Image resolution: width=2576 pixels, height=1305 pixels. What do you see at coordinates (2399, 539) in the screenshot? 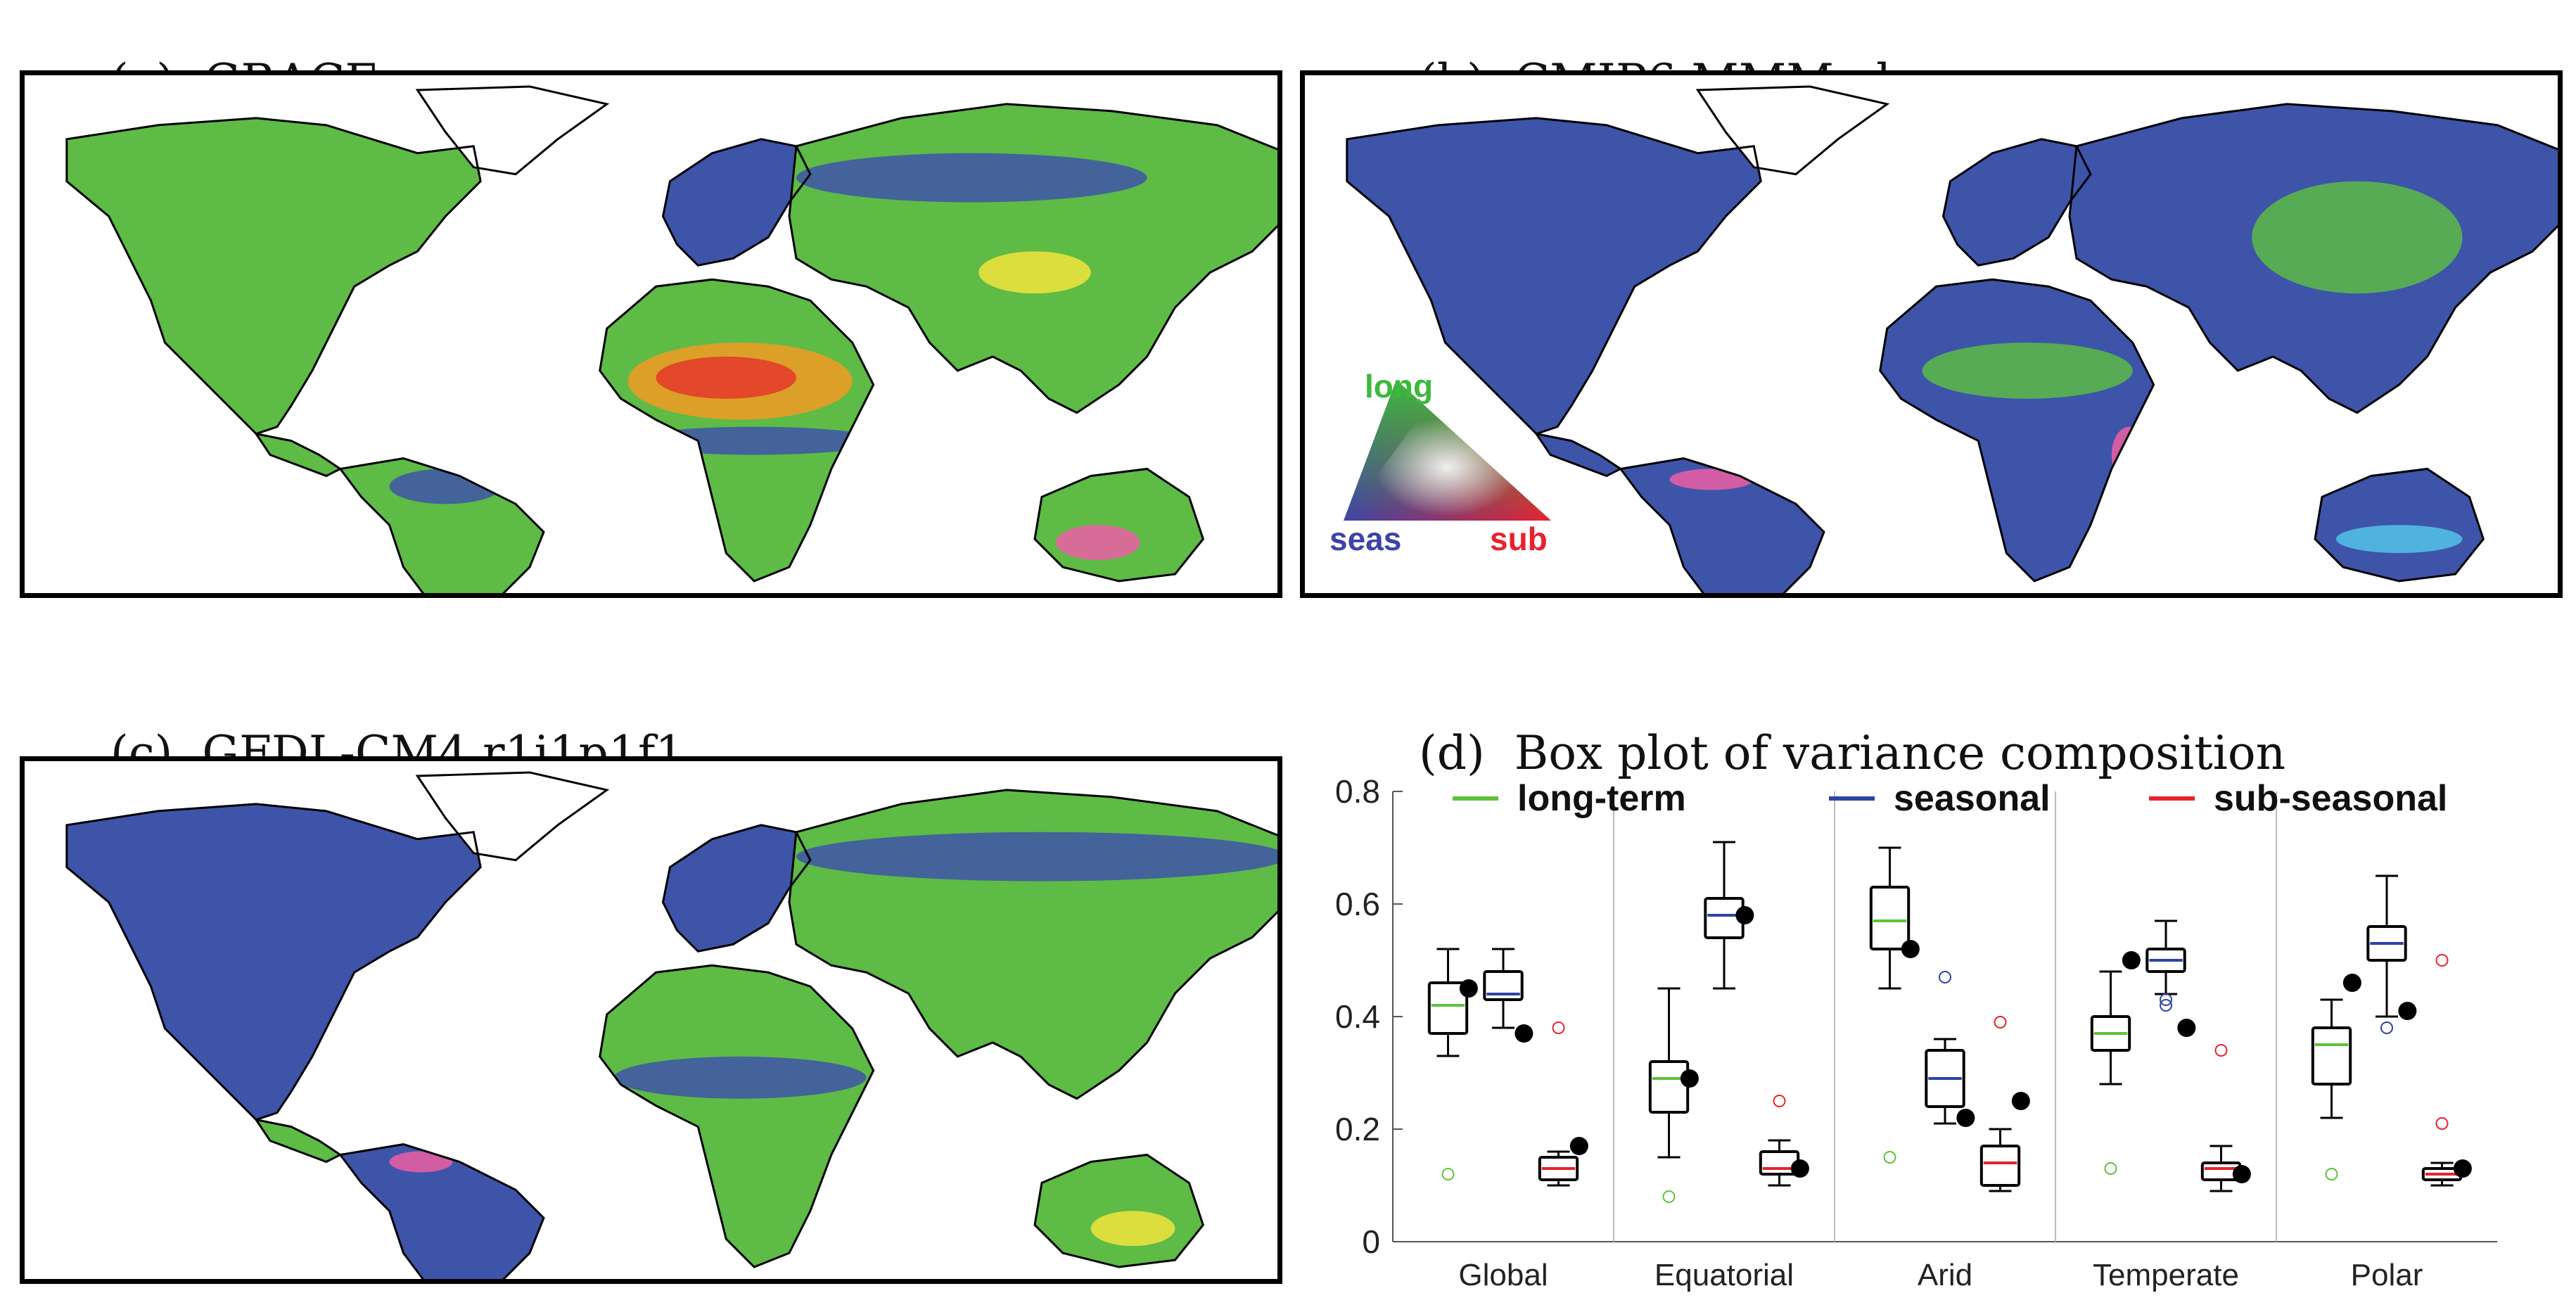
I see `map-region-australia-band` at bounding box center [2399, 539].